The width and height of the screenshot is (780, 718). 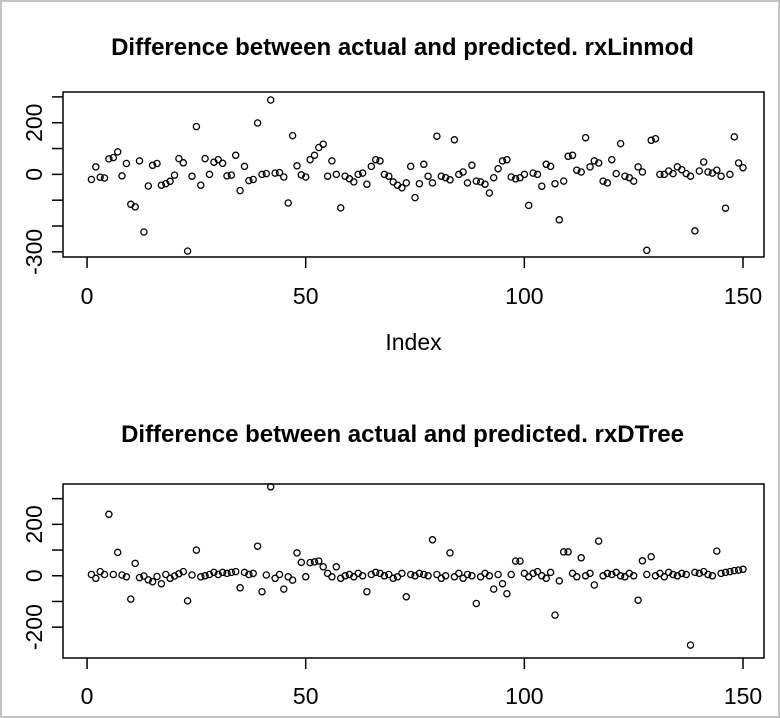 I want to click on x-tick-label: 150, so click(x=743, y=696).